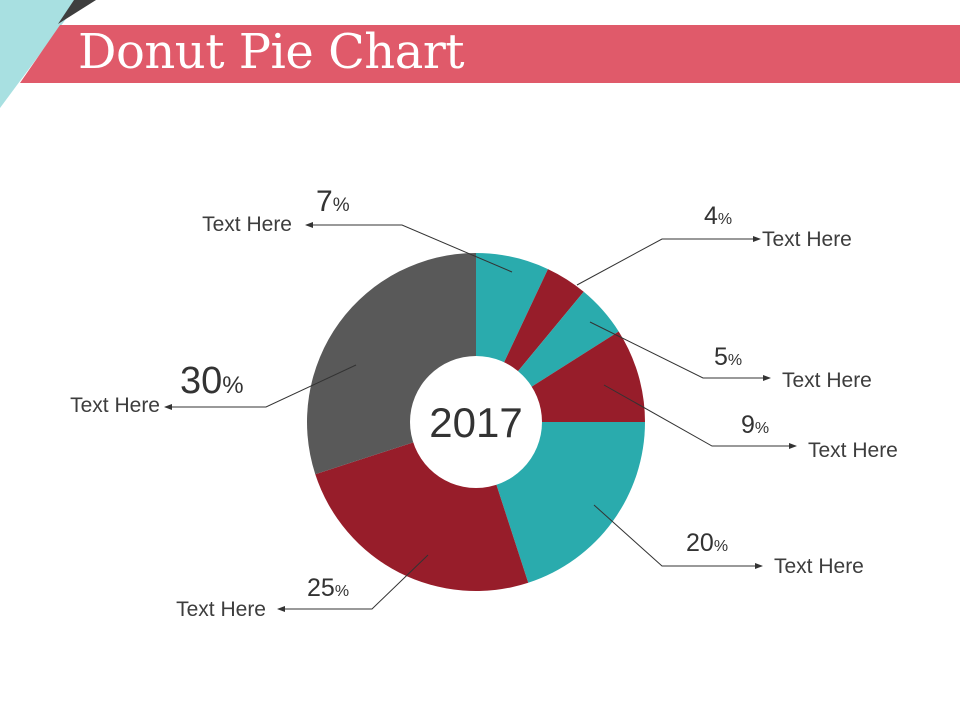  What do you see at coordinates (853, 450) in the screenshot?
I see `slice-label-4: Text Here` at bounding box center [853, 450].